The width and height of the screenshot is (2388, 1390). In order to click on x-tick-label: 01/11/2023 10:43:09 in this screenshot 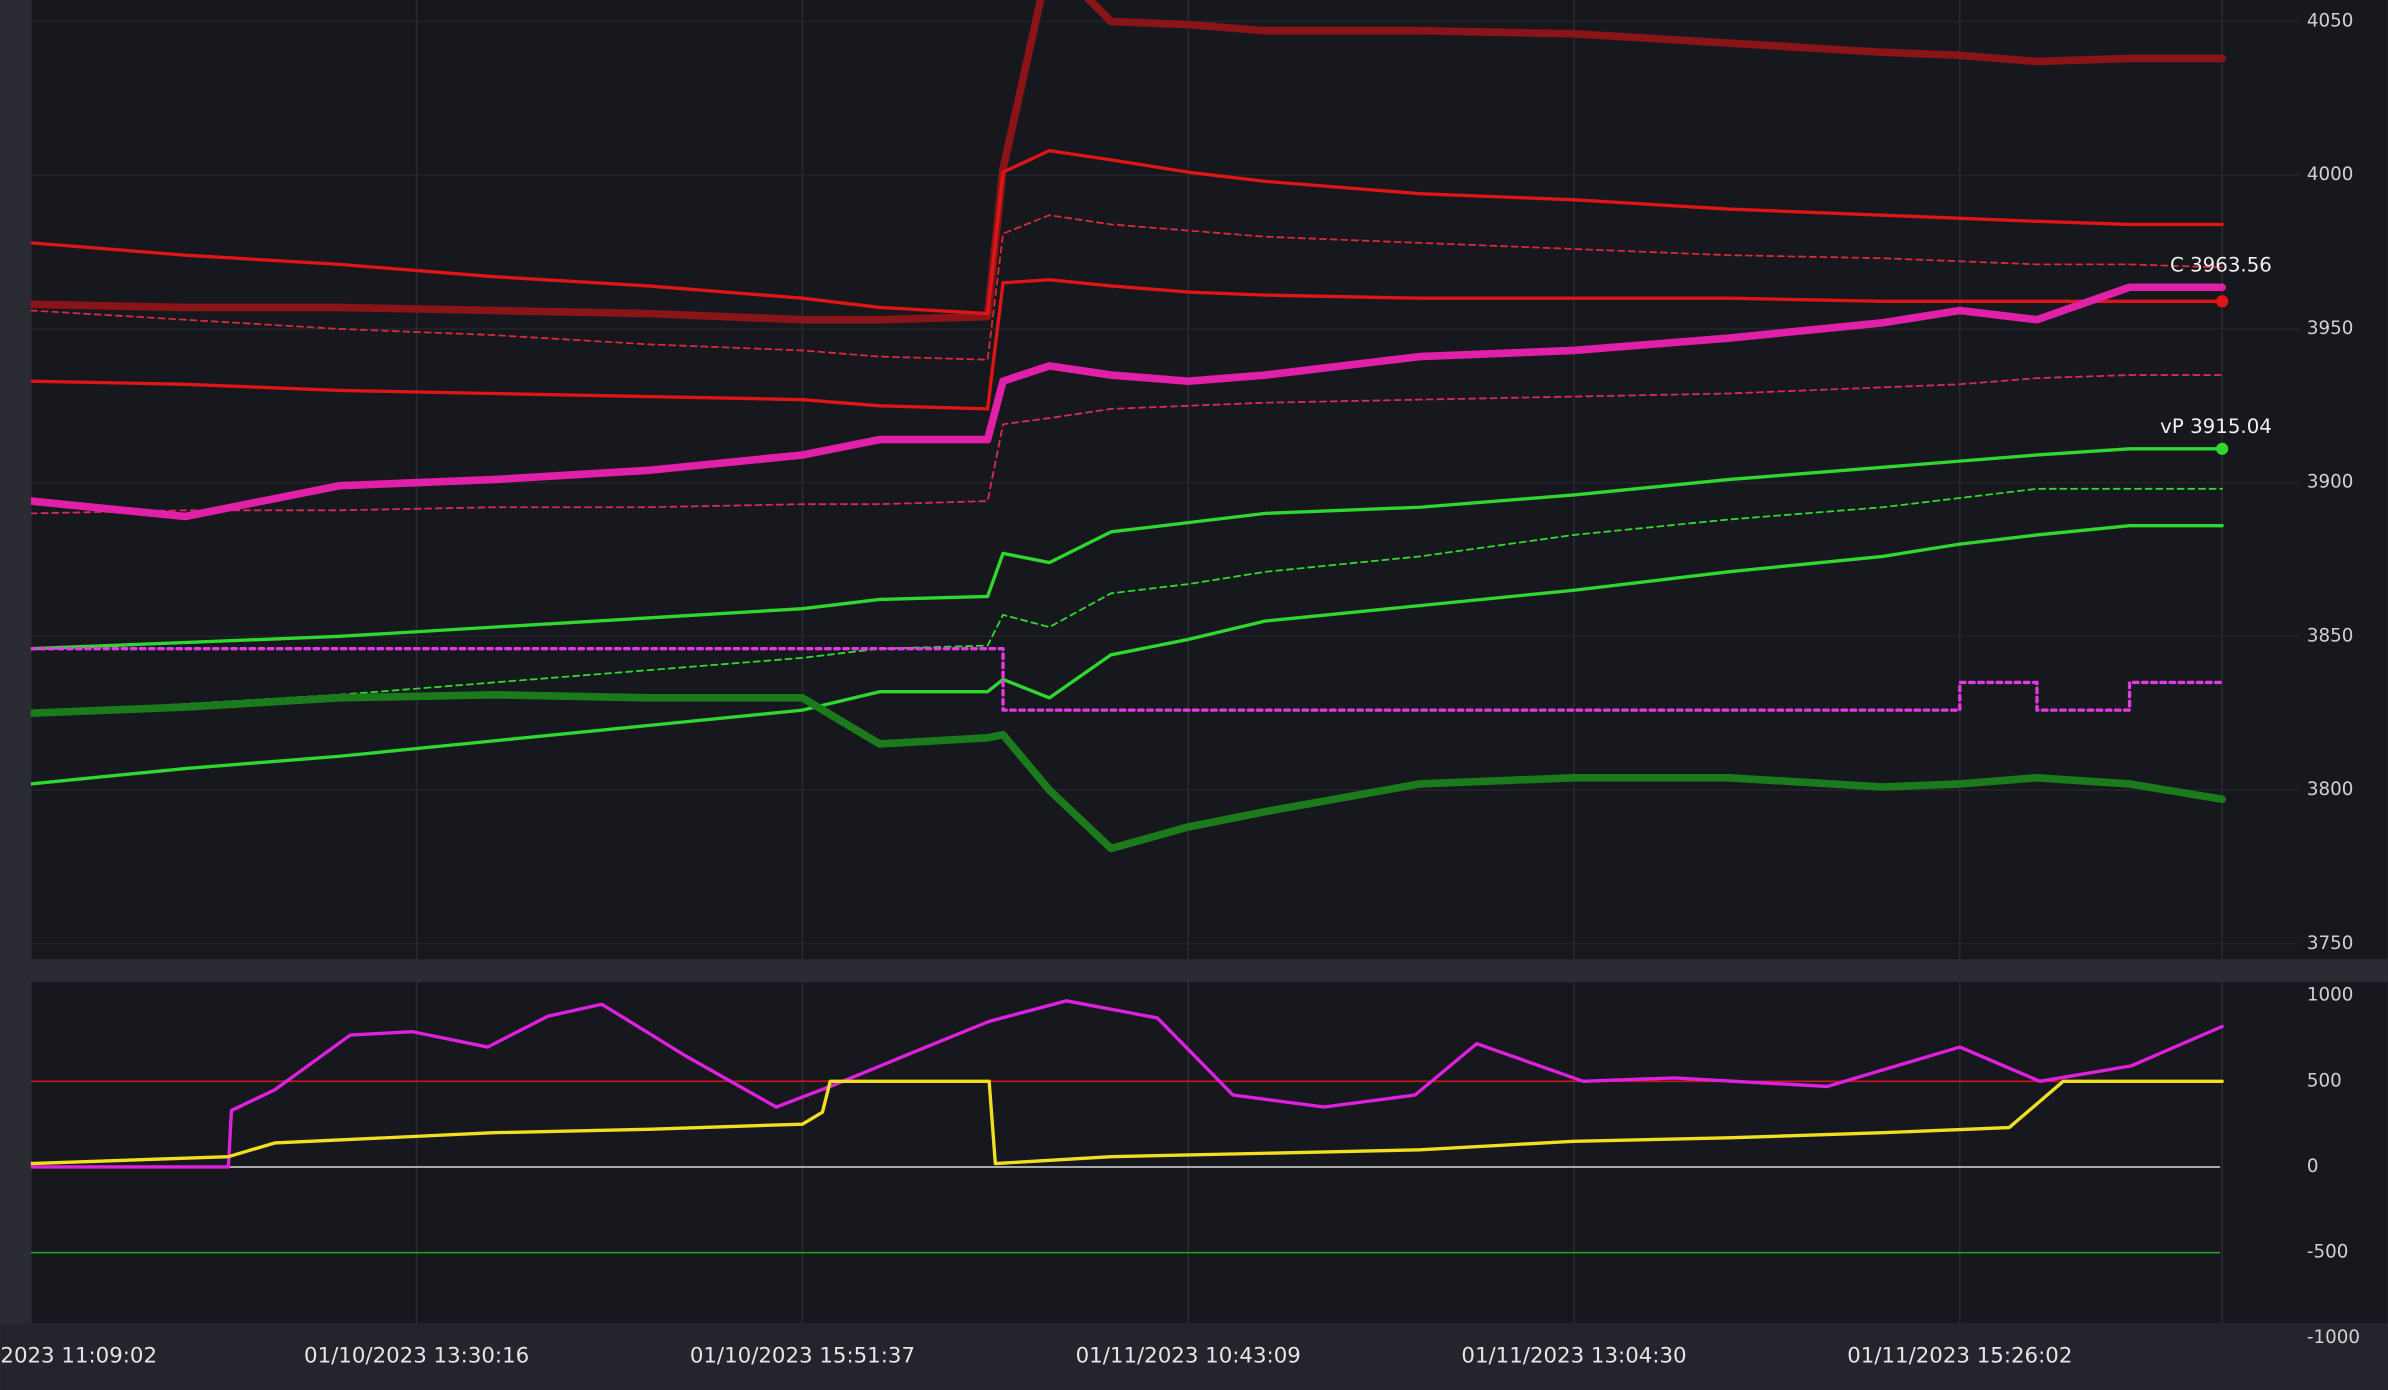, I will do `click(1188, 1356)`.